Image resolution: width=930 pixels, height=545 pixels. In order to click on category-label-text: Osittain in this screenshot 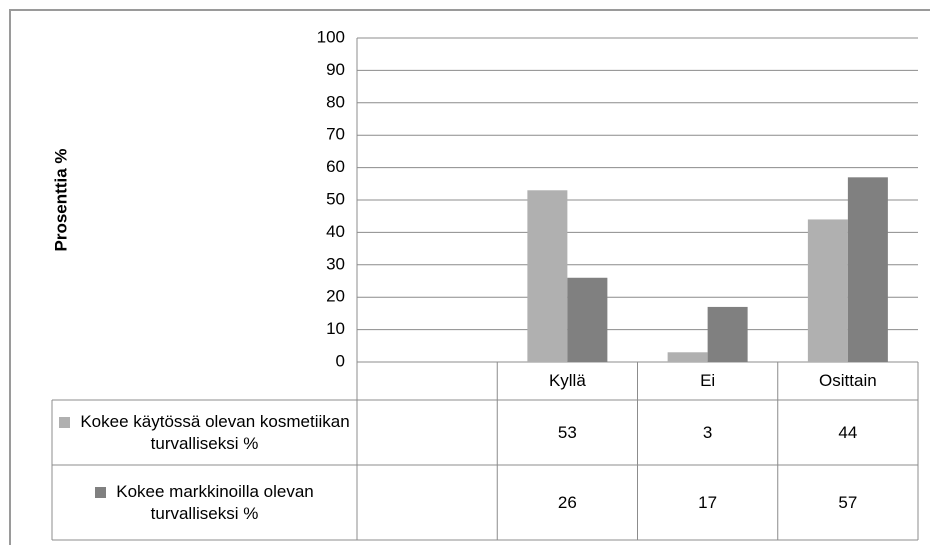, I will do `click(848, 380)`.